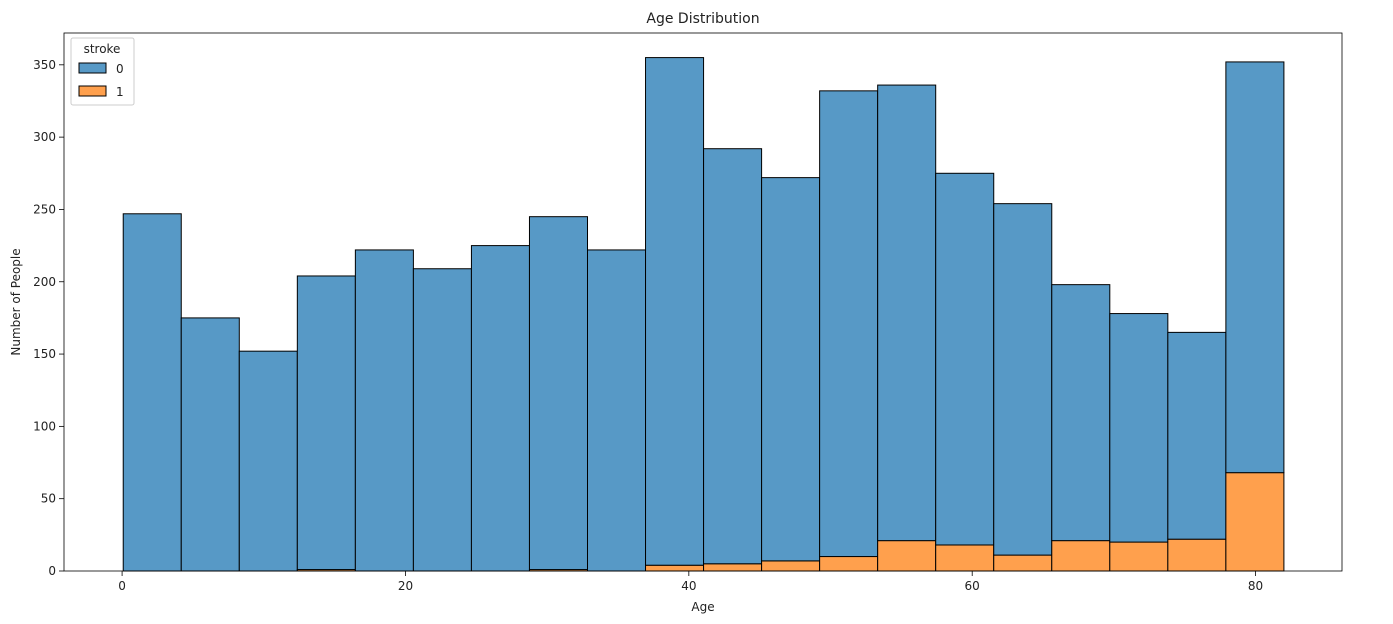 Image resolution: width=1393 pixels, height=624 pixels. Describe the element at coordinates (48, 318) in the screenshot. I see `y-axis-ticks: 0 50 100 150 200 250 300 350` at that location.